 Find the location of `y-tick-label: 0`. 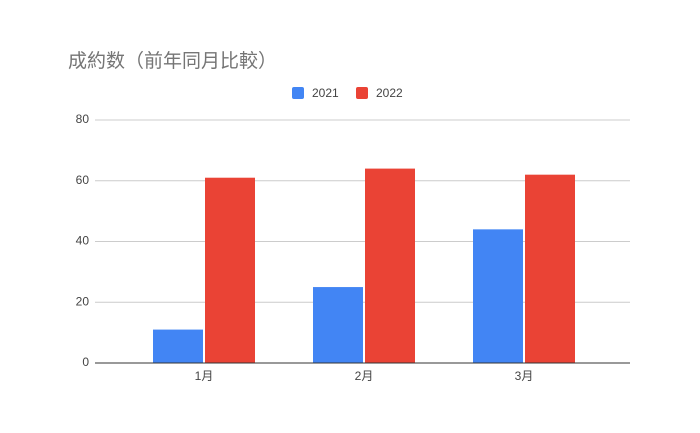

y-tick-label: 0 is located at coordinates (85, 362).